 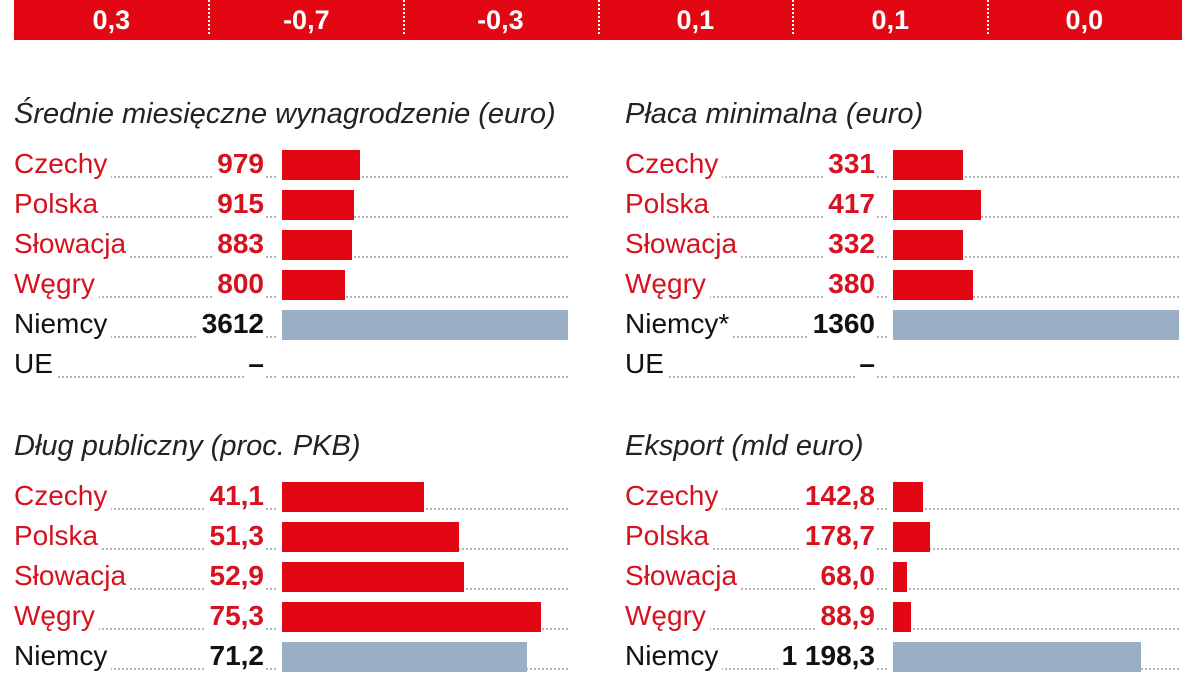 I want to click on bar-row: Niemcy 1 198,3, so click(x=905, y=658).